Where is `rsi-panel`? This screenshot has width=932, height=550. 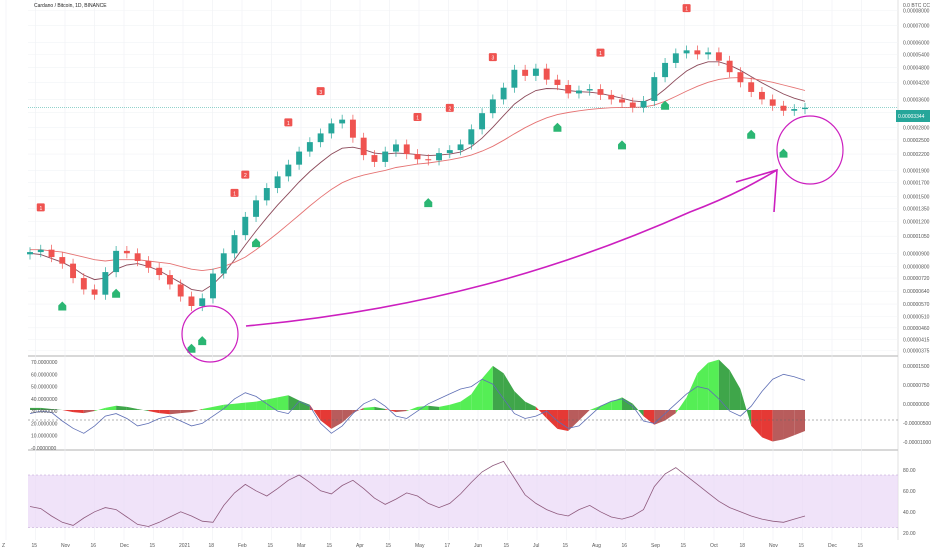
rsi-panel is located at coordinates (463, 494).